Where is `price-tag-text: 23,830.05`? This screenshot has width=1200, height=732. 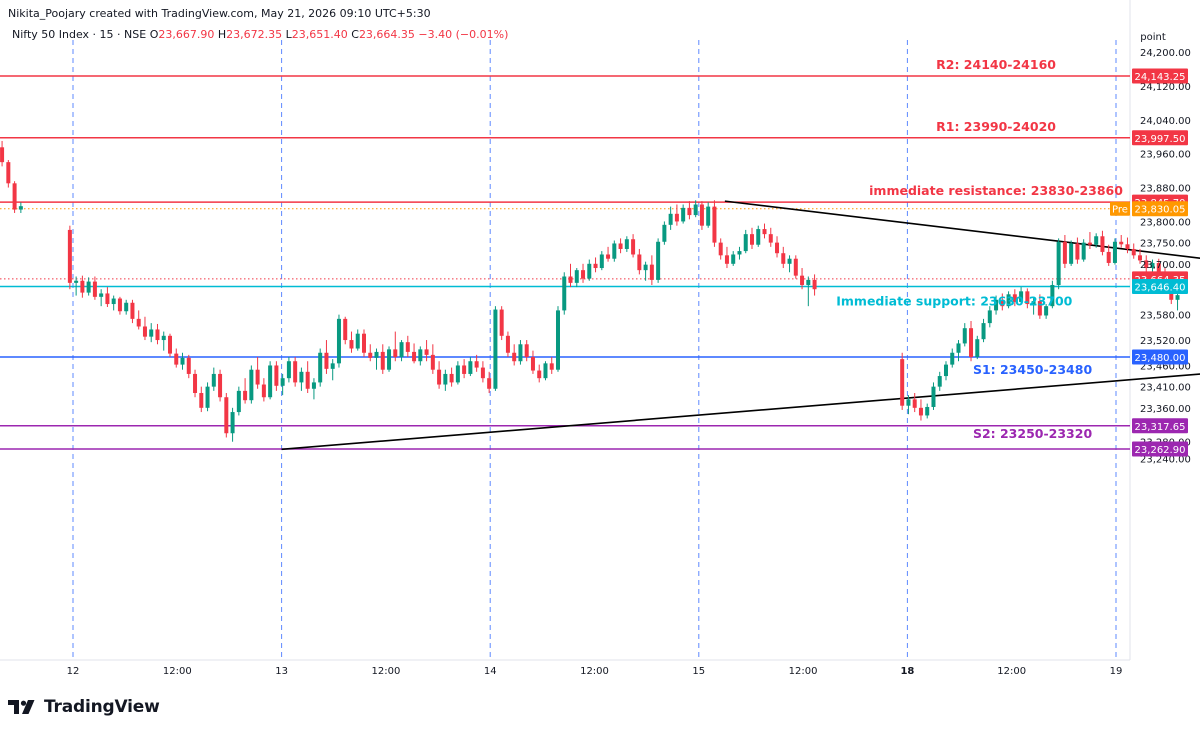 price-tag-text: 23,830.05 is located at coordinates (1160, 210).